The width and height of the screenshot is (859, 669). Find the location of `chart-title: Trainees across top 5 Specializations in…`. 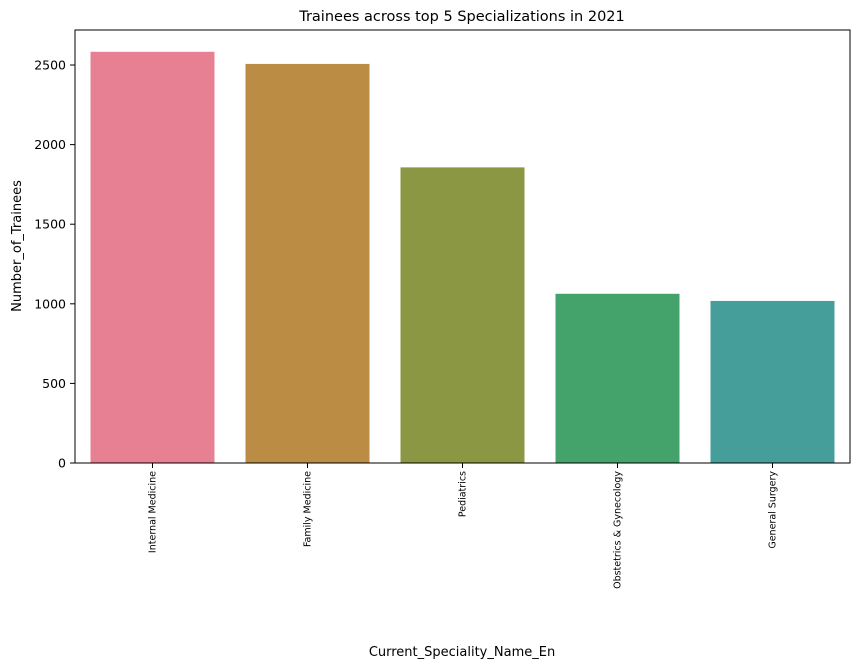

chart-title: Trainees across top 5 Specializations in… is located at coordinates (461, 17).